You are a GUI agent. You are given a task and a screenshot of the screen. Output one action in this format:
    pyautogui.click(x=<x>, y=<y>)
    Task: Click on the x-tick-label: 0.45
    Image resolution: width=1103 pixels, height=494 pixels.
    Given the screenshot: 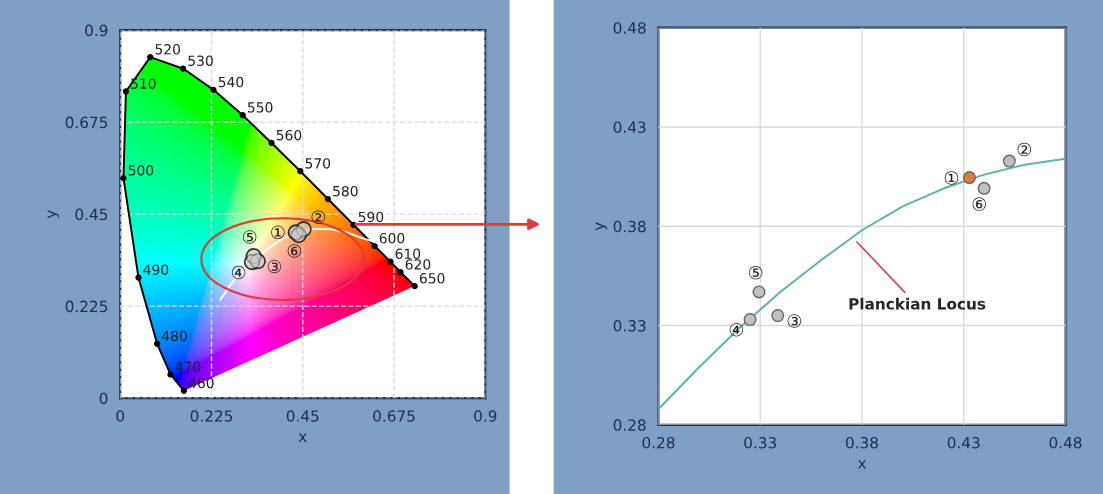 What is the action you would take?
    pyautogui.click(x=302, y=416)
    